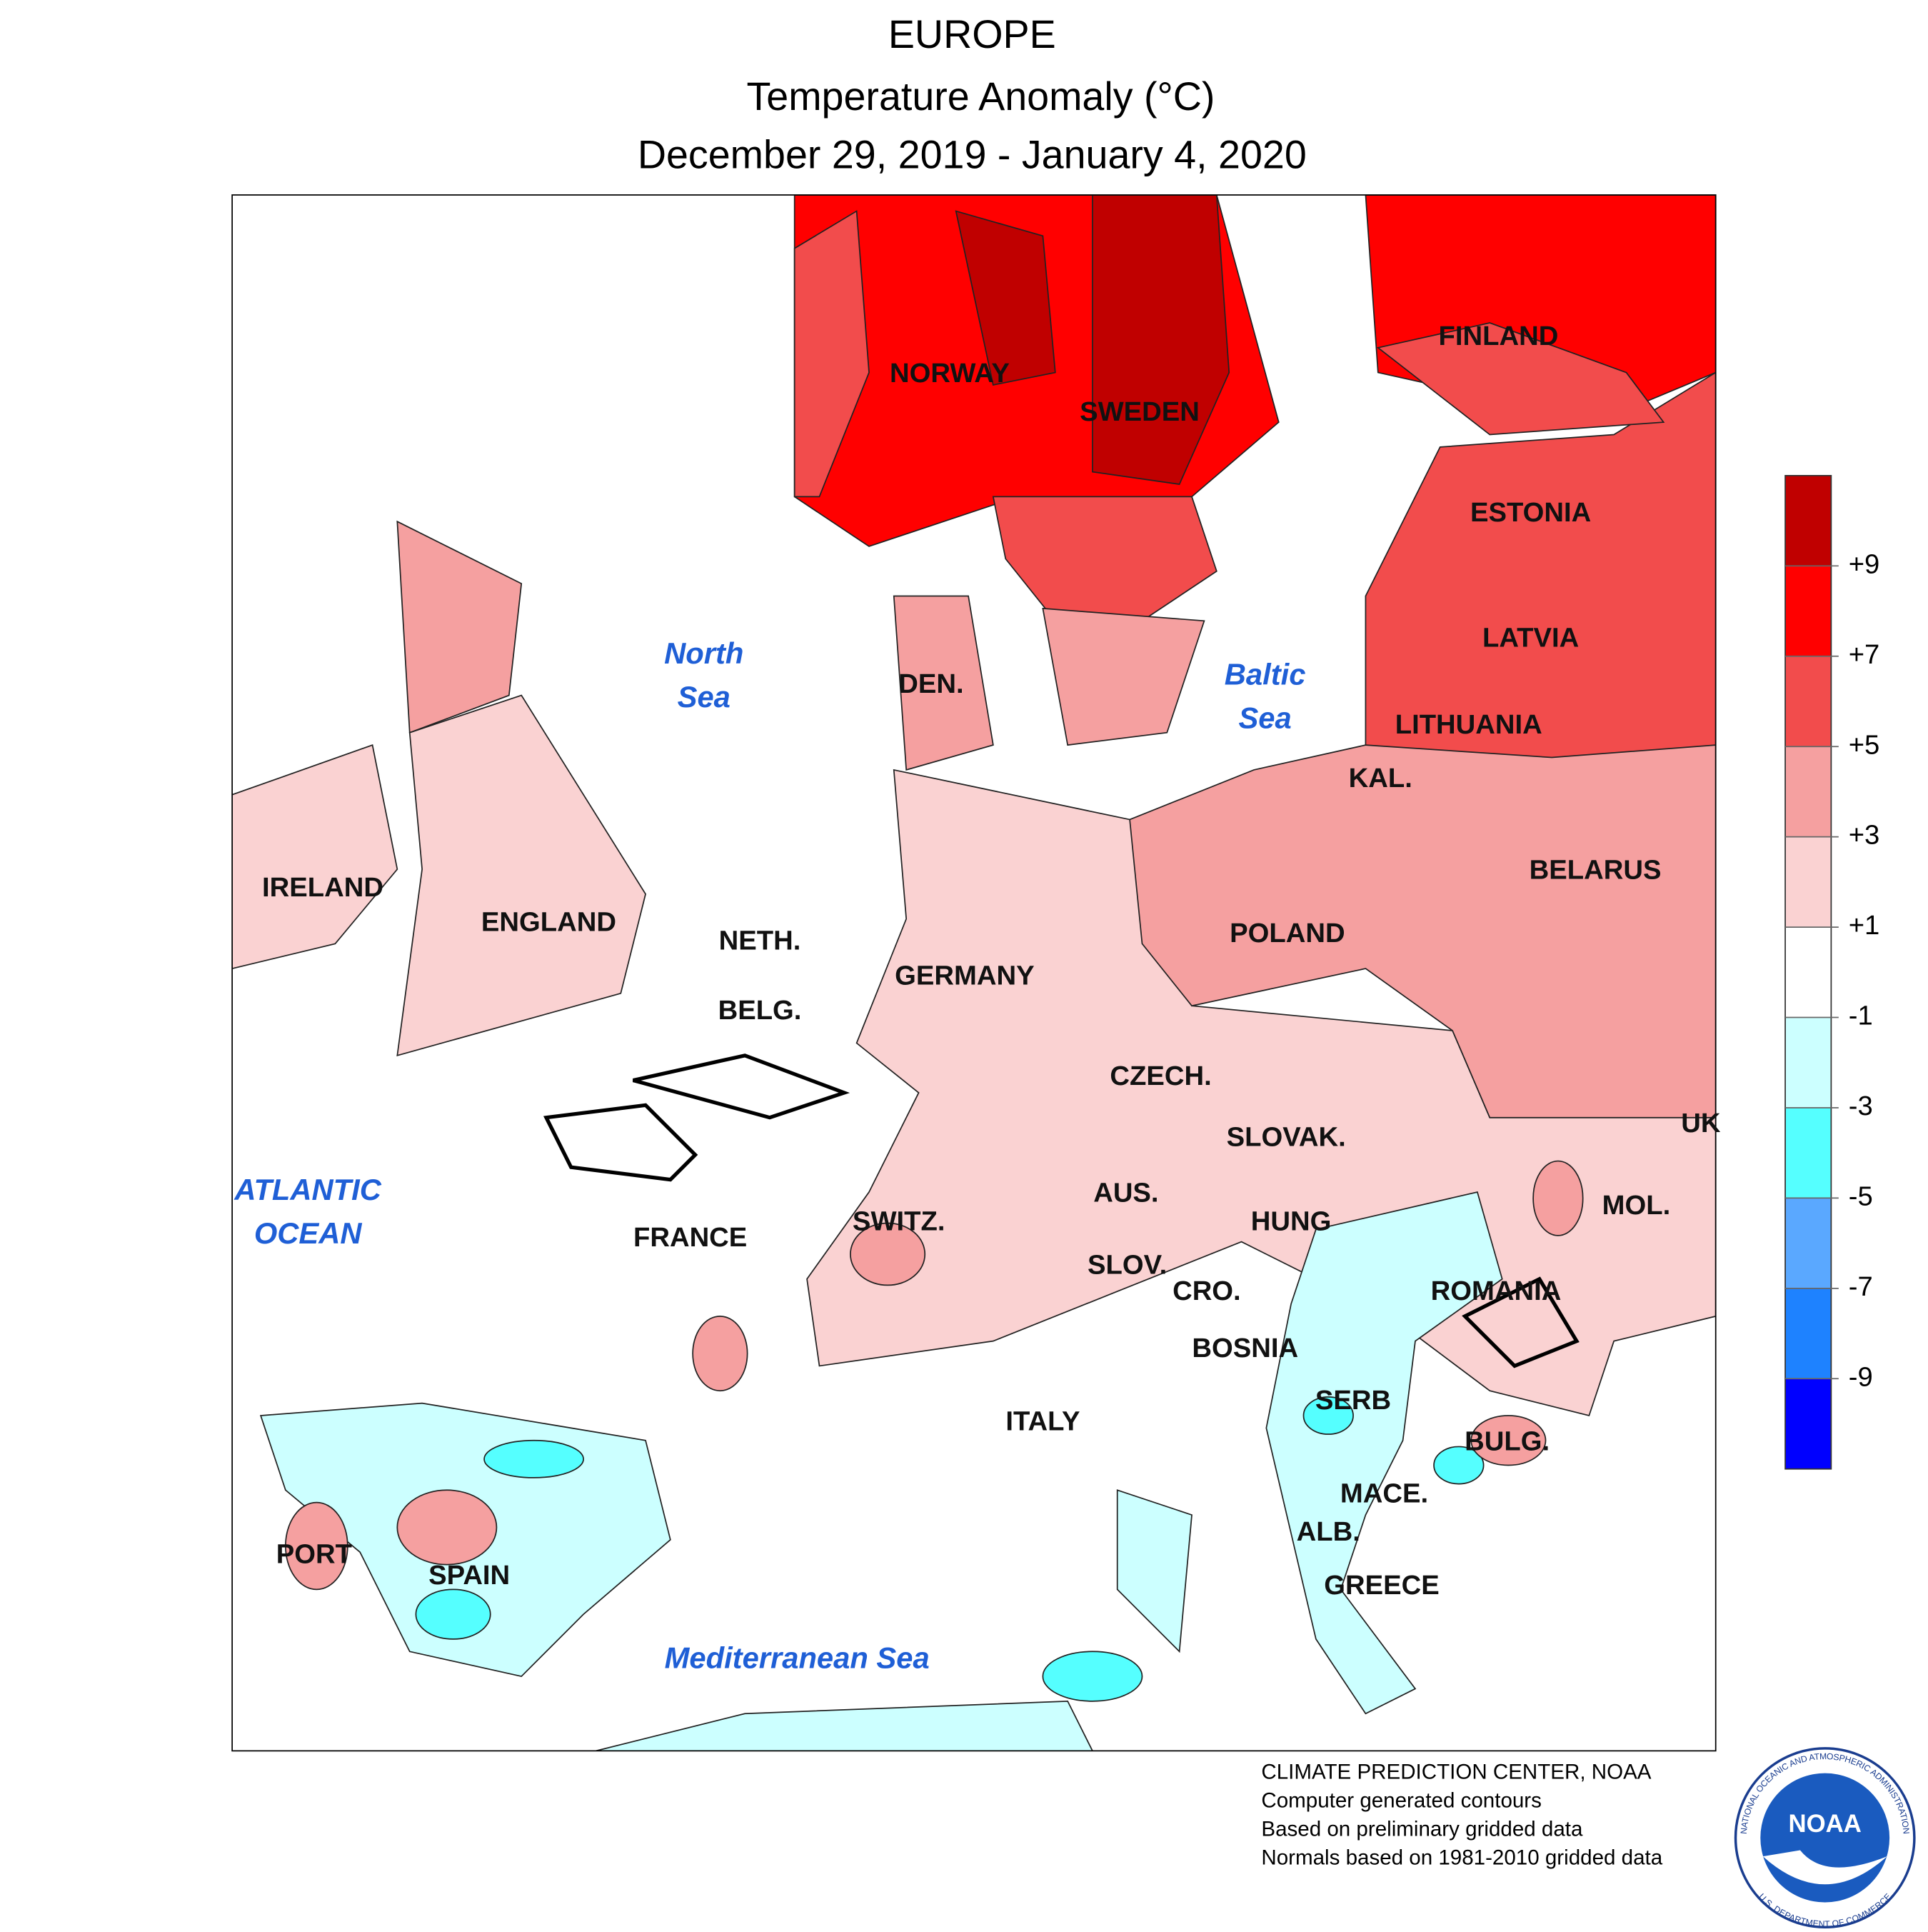  What do you see at coordinates (308, 1233) in the screenshot?
I see `sea-label: OCEAN` at bounding box center [308, 1233].